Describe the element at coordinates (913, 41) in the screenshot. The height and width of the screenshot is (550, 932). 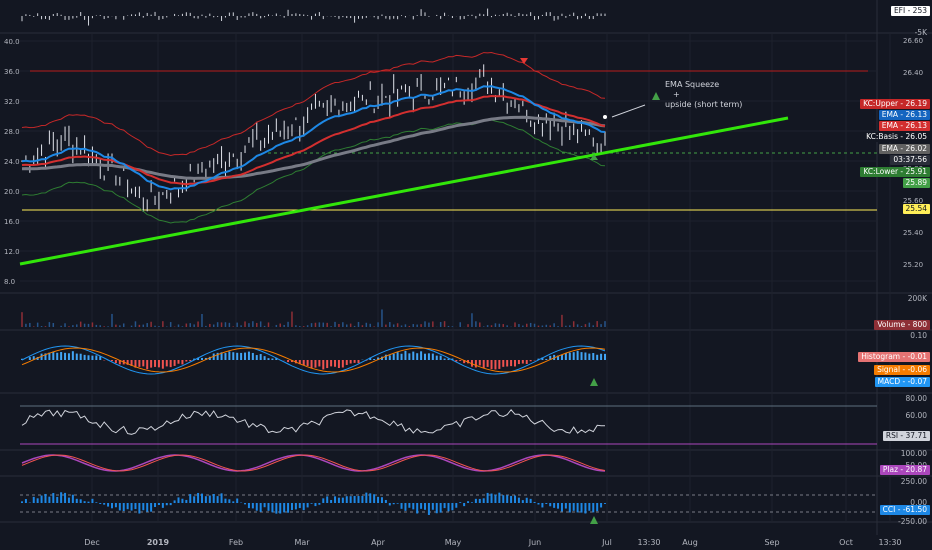
I see `right-price-tick: 26.60` at that location.